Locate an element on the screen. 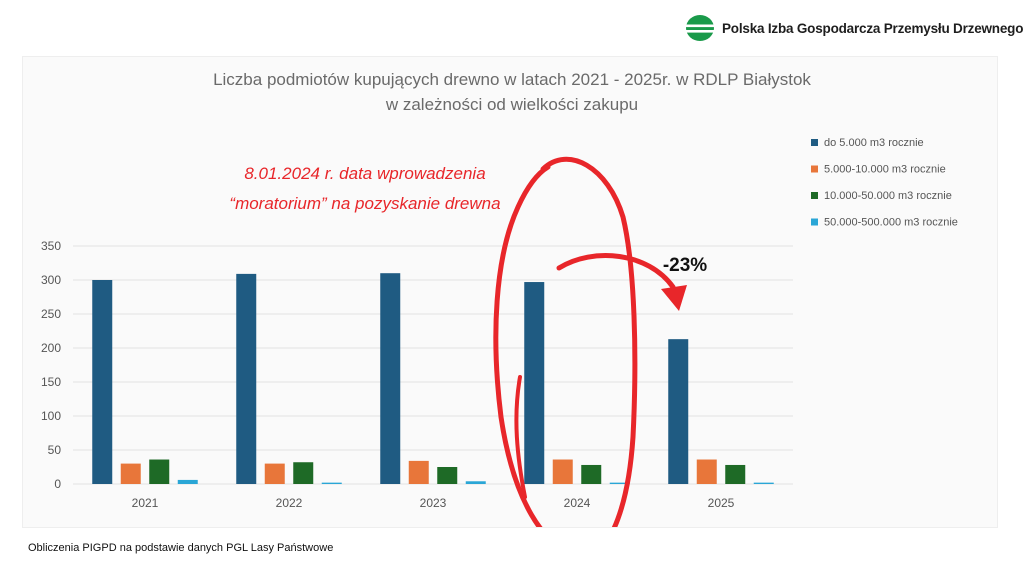 This screenshot has width=1024, height=576. legend-label-2: 5.000-10.000 m3 rocznie is located at coordinates (885, 170).